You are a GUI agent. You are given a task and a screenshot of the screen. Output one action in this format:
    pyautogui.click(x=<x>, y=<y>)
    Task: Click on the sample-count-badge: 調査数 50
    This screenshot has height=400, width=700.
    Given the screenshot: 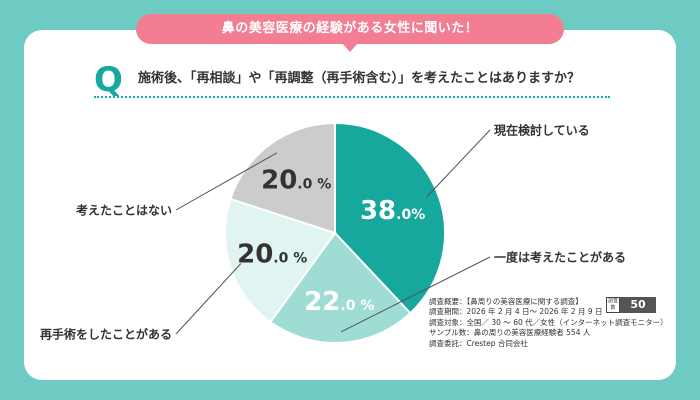 What is the action you would take?
    pyautogui.click(x=631, y=305)
    